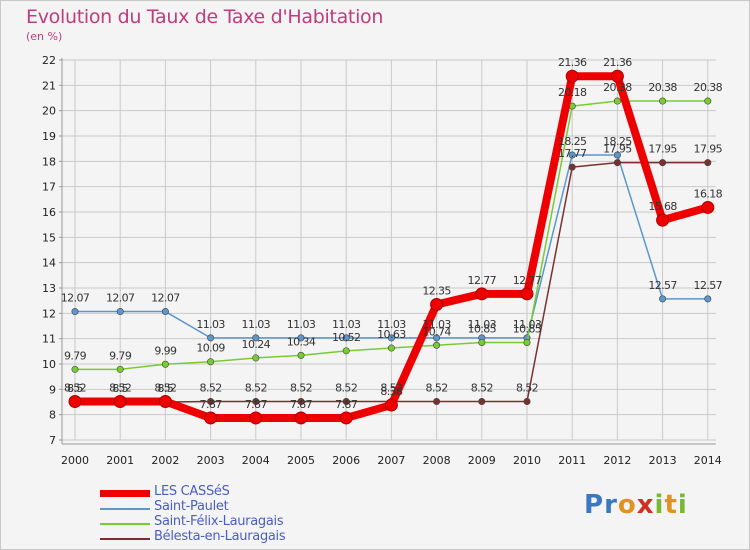 The height and width of the screenshot is (550, 750). Describe the element at coordinates (301, 341) in the screenshot. I see `data-label: 10.34` at that location.